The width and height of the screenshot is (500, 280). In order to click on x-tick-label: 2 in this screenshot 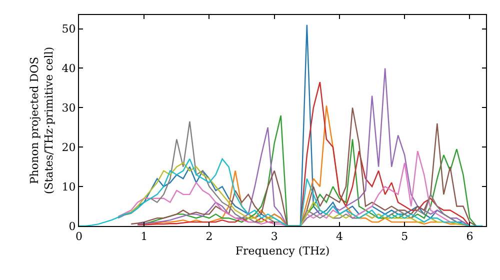, I will do `click(209, 237)`.